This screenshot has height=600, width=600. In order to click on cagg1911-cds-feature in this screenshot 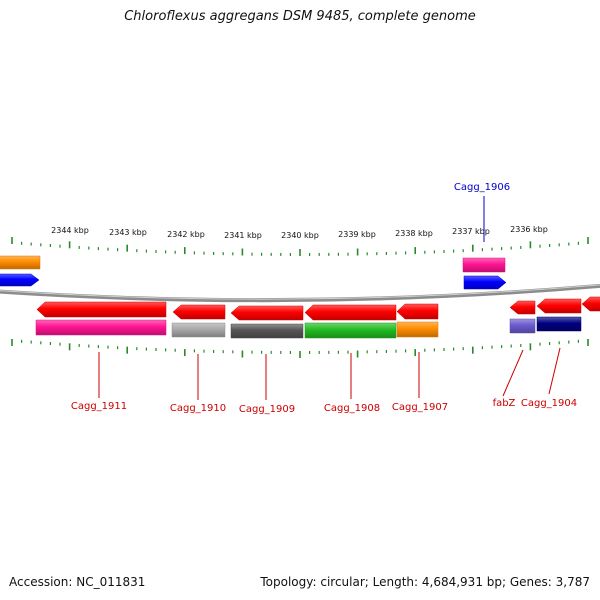, I will do `click(101, 309)`.